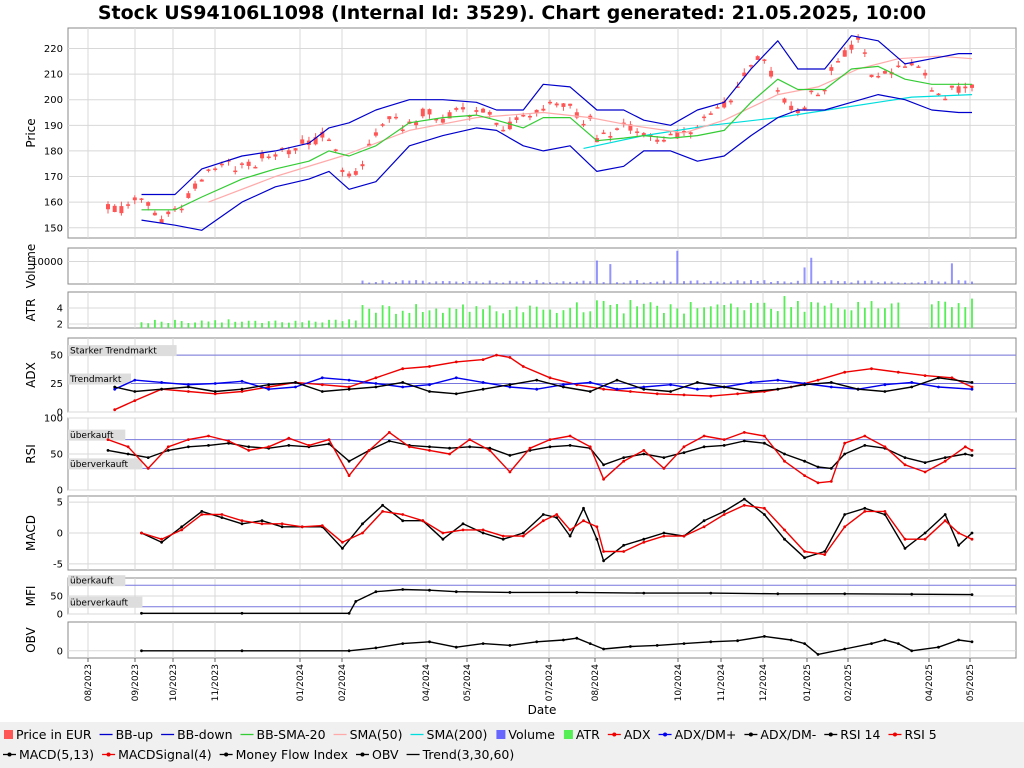 Image resolution: width=1024 pixels, height=768 pixels. I want to click on zone-label-adx-1: Trendmarkt, so click(95, 380).